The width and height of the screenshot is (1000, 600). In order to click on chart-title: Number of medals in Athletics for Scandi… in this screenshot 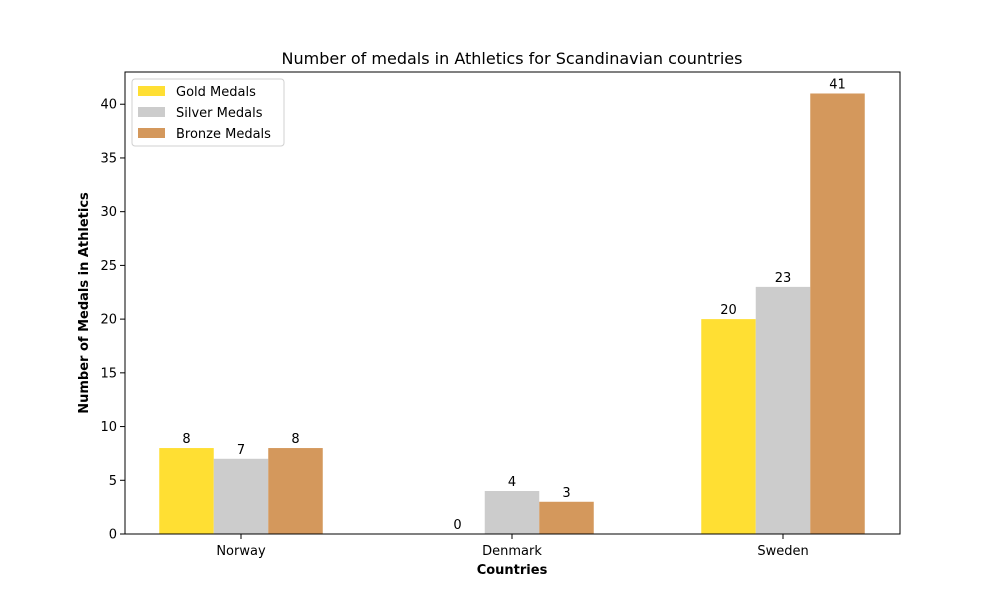, I will do `click(512, 58)`.